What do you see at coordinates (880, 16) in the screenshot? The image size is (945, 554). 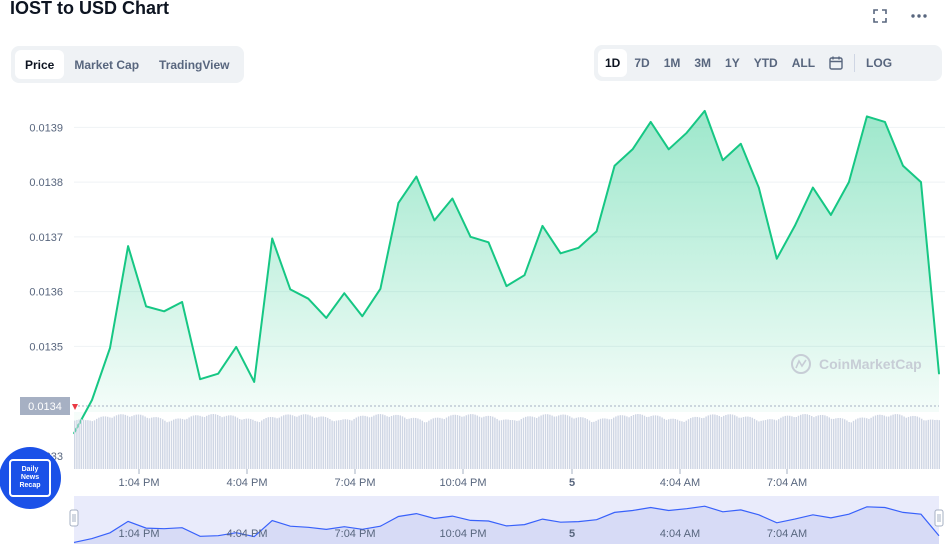 I see `fullscreen-icon` at bounding box center [880, 16].